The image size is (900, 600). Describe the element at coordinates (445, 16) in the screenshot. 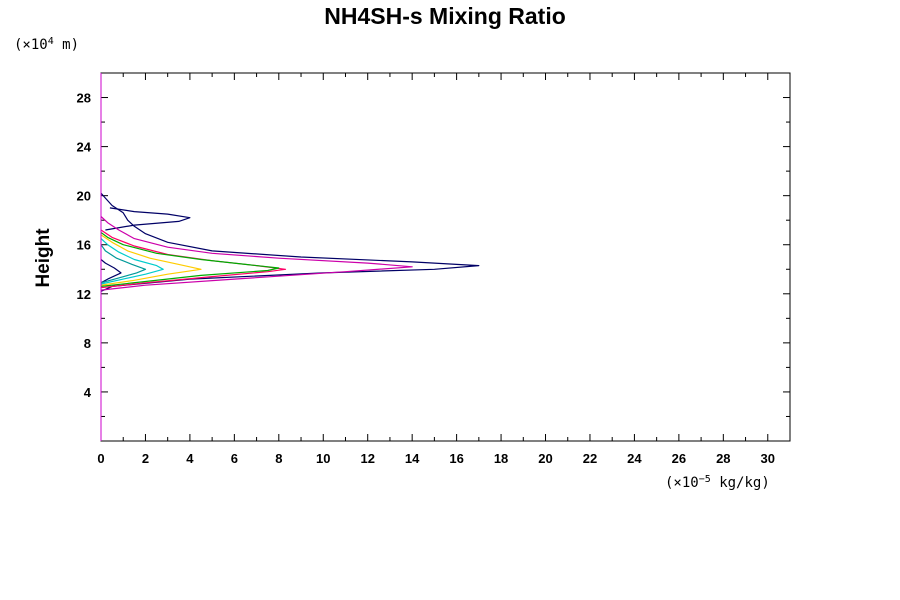

I see `chart-title: NH4SH-s Mixing Ratio` at that location.